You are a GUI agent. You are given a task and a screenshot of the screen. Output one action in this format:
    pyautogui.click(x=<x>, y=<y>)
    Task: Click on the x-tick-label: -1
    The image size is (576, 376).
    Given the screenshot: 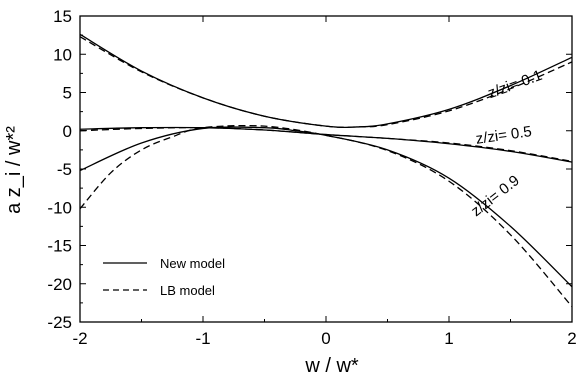 What is the action you would take?
    pyautogui.click(x=202, y=338)
    